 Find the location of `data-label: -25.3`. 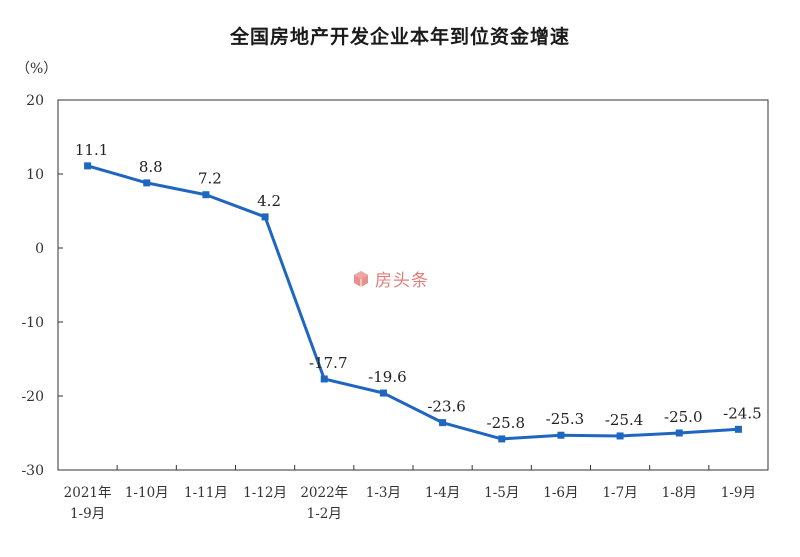

data-label: -25.3 is located at coordinates (565, 419).